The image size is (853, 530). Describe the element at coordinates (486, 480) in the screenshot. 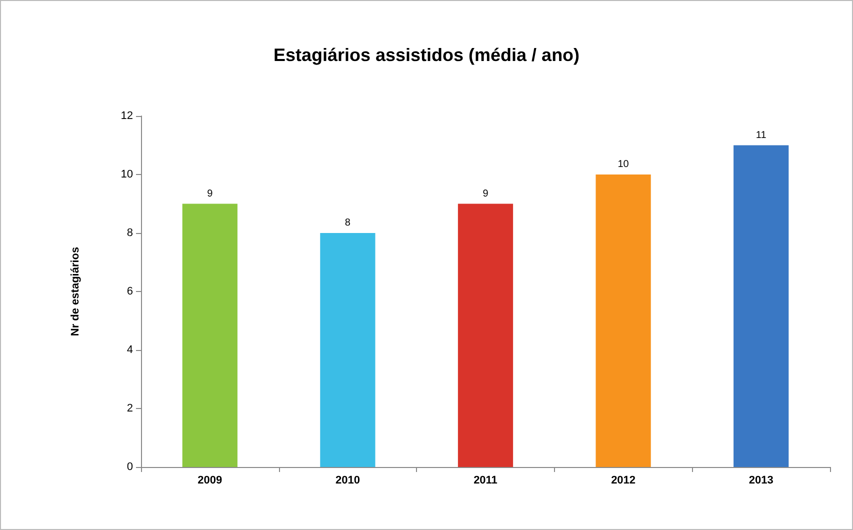

I see `x-tick-label: 2011` at that location.